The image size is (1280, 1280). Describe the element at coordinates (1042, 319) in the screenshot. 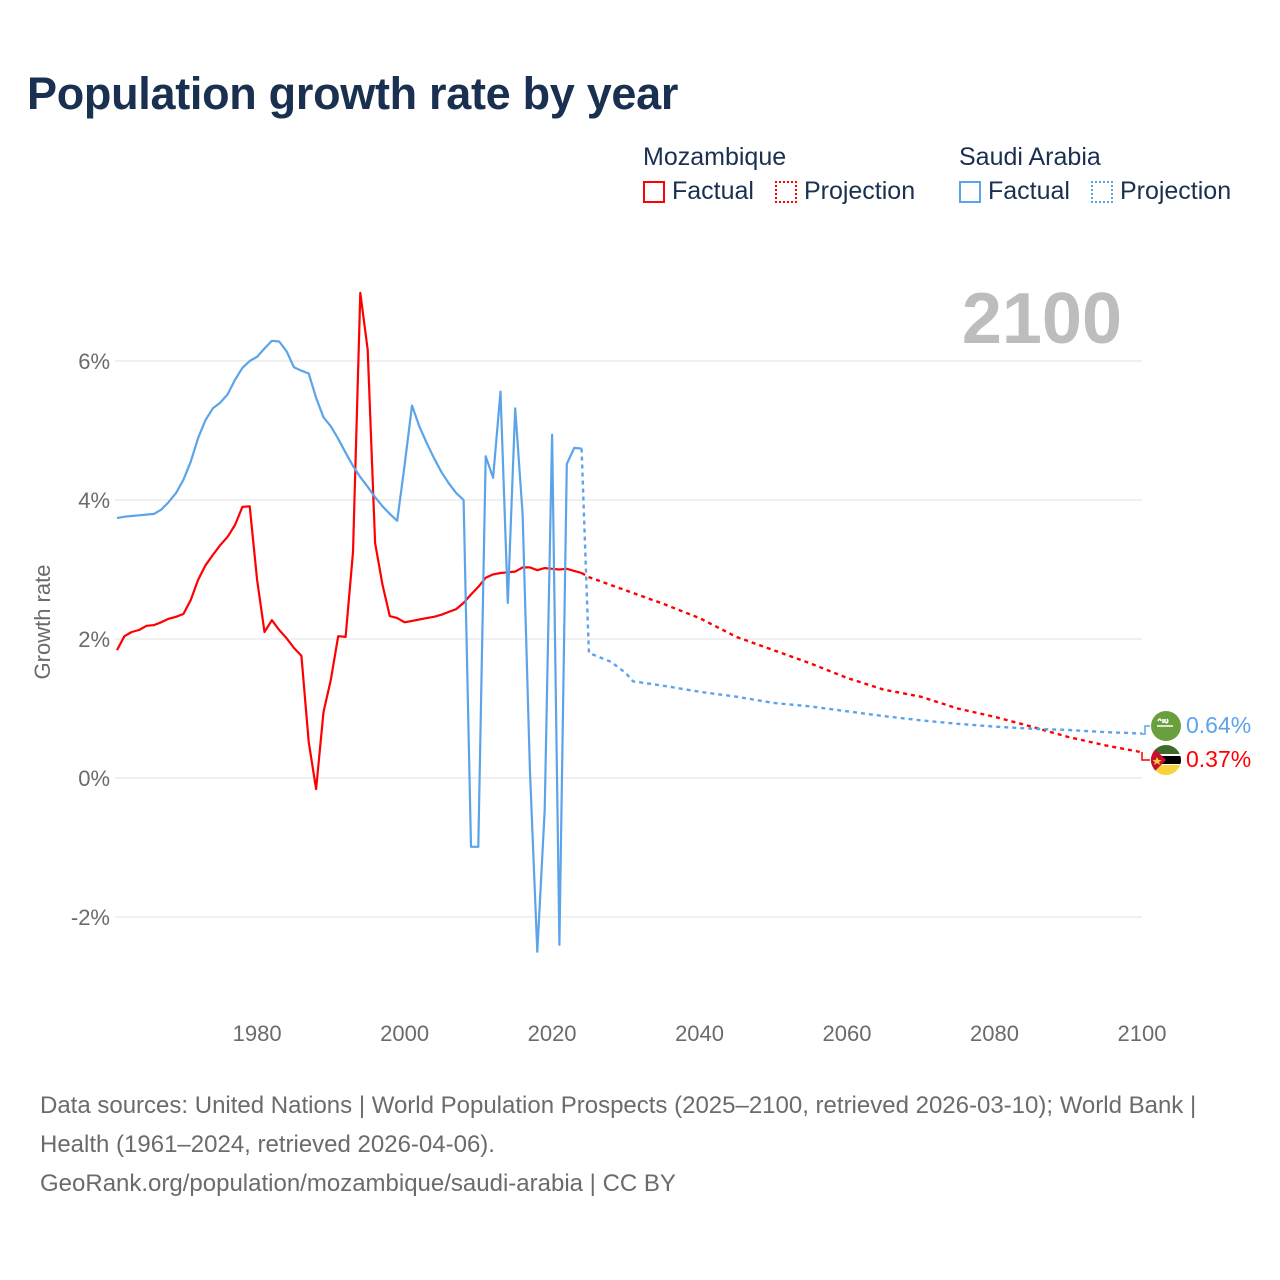

I see `current-year-label: 2100` at that location.